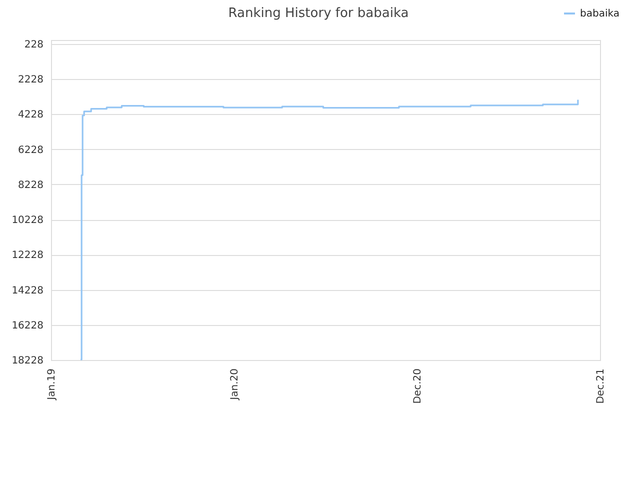 Image resolution: width=640 pixels, height=480 pixels. I want to click on y-tick-label: 10228, so click(28, 220).